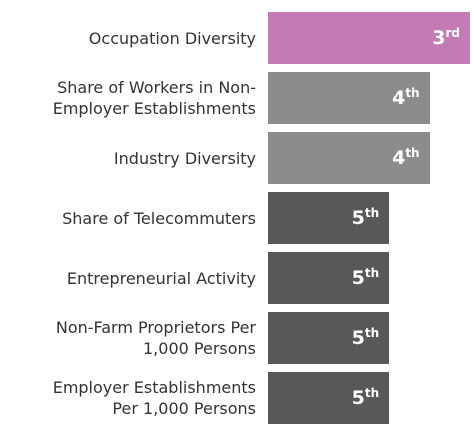  What do you see at coordinates (184, 158) in the screenshot?
I see `category-label: Industry Diversity` at bounding box center [184, 158].